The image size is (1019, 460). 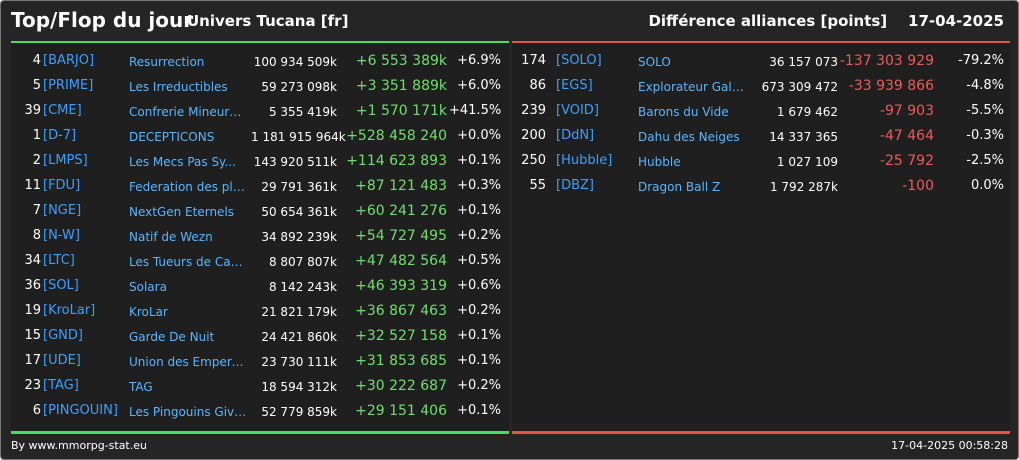 What do you see at coordinates (985, 160) in the screenshot?
I see `alliance-percent-change: -2.5%` at bounding box center [985, 160].